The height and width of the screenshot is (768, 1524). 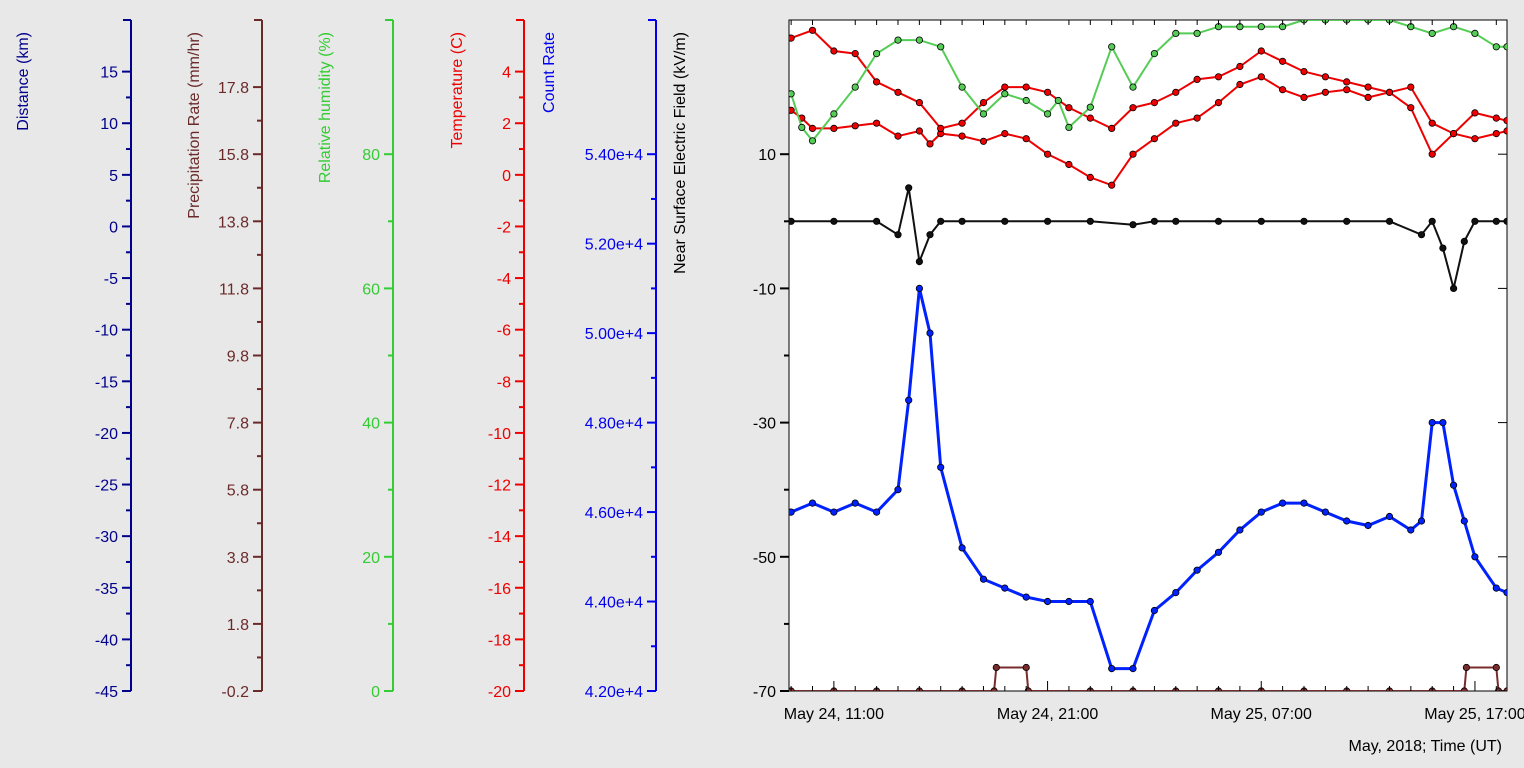 What do you see at coordinates (680, 153) in the screenshot?
I see `y-axis-label-efield: Near Surface Electric Field (kV/m)` at bounding box center [680, 153].